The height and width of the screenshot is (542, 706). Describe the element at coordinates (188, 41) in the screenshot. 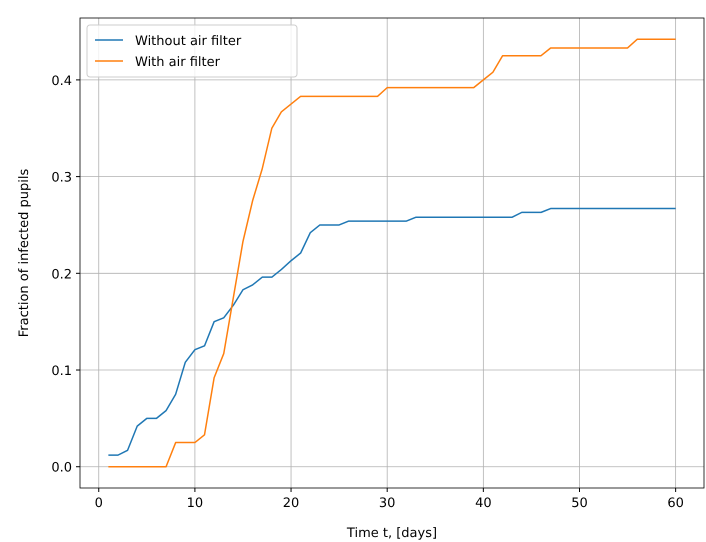

I see `legend-label: Without air filter` at that location.